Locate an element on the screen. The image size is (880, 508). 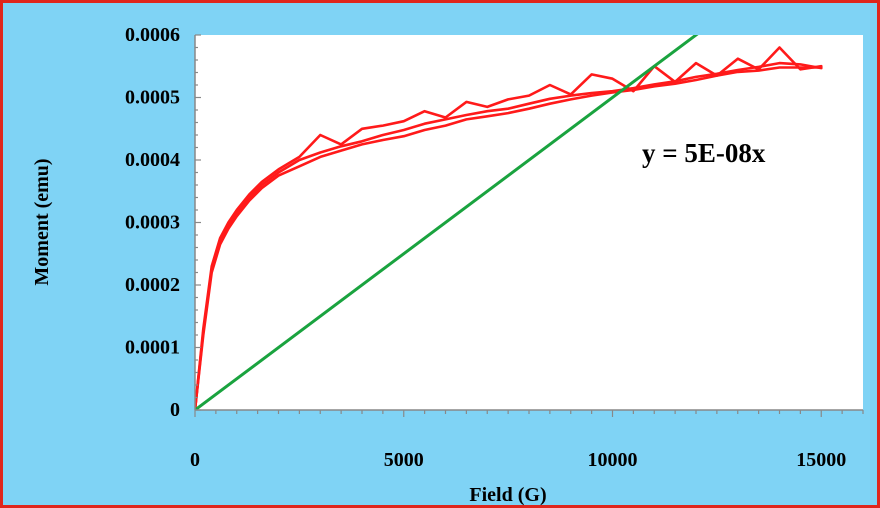
x-tick-label: 5000 is located at coordinates (404, 460).